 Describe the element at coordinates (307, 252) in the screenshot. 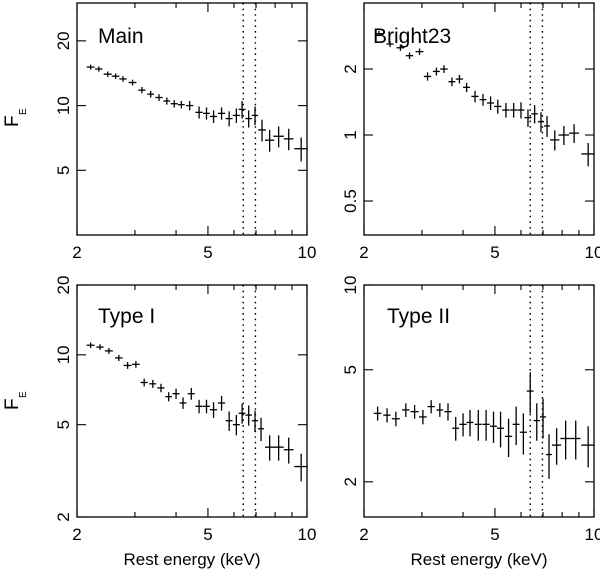

I see `panel-main-x-tick-label: 10` at that location.